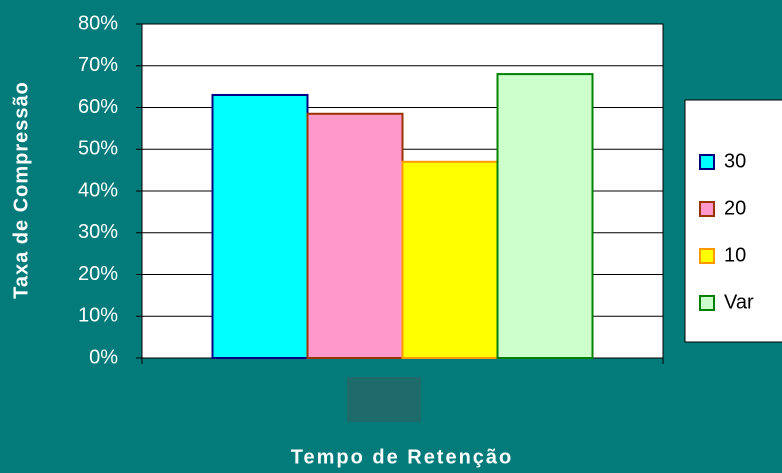 The height and width of the screenshot is (473, 782). I want to click on y-tick-label: 60%, so click(98, 107).